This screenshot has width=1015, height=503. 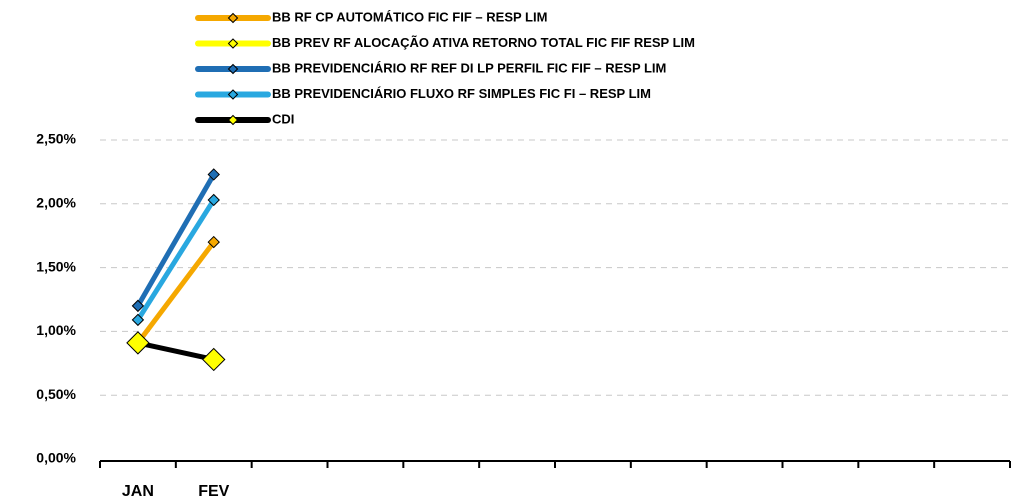 What do you see at coordinates (56, 330) in the screenshot?
I see `y-tick-label: 1,00%` at bounding box center [56, 330].